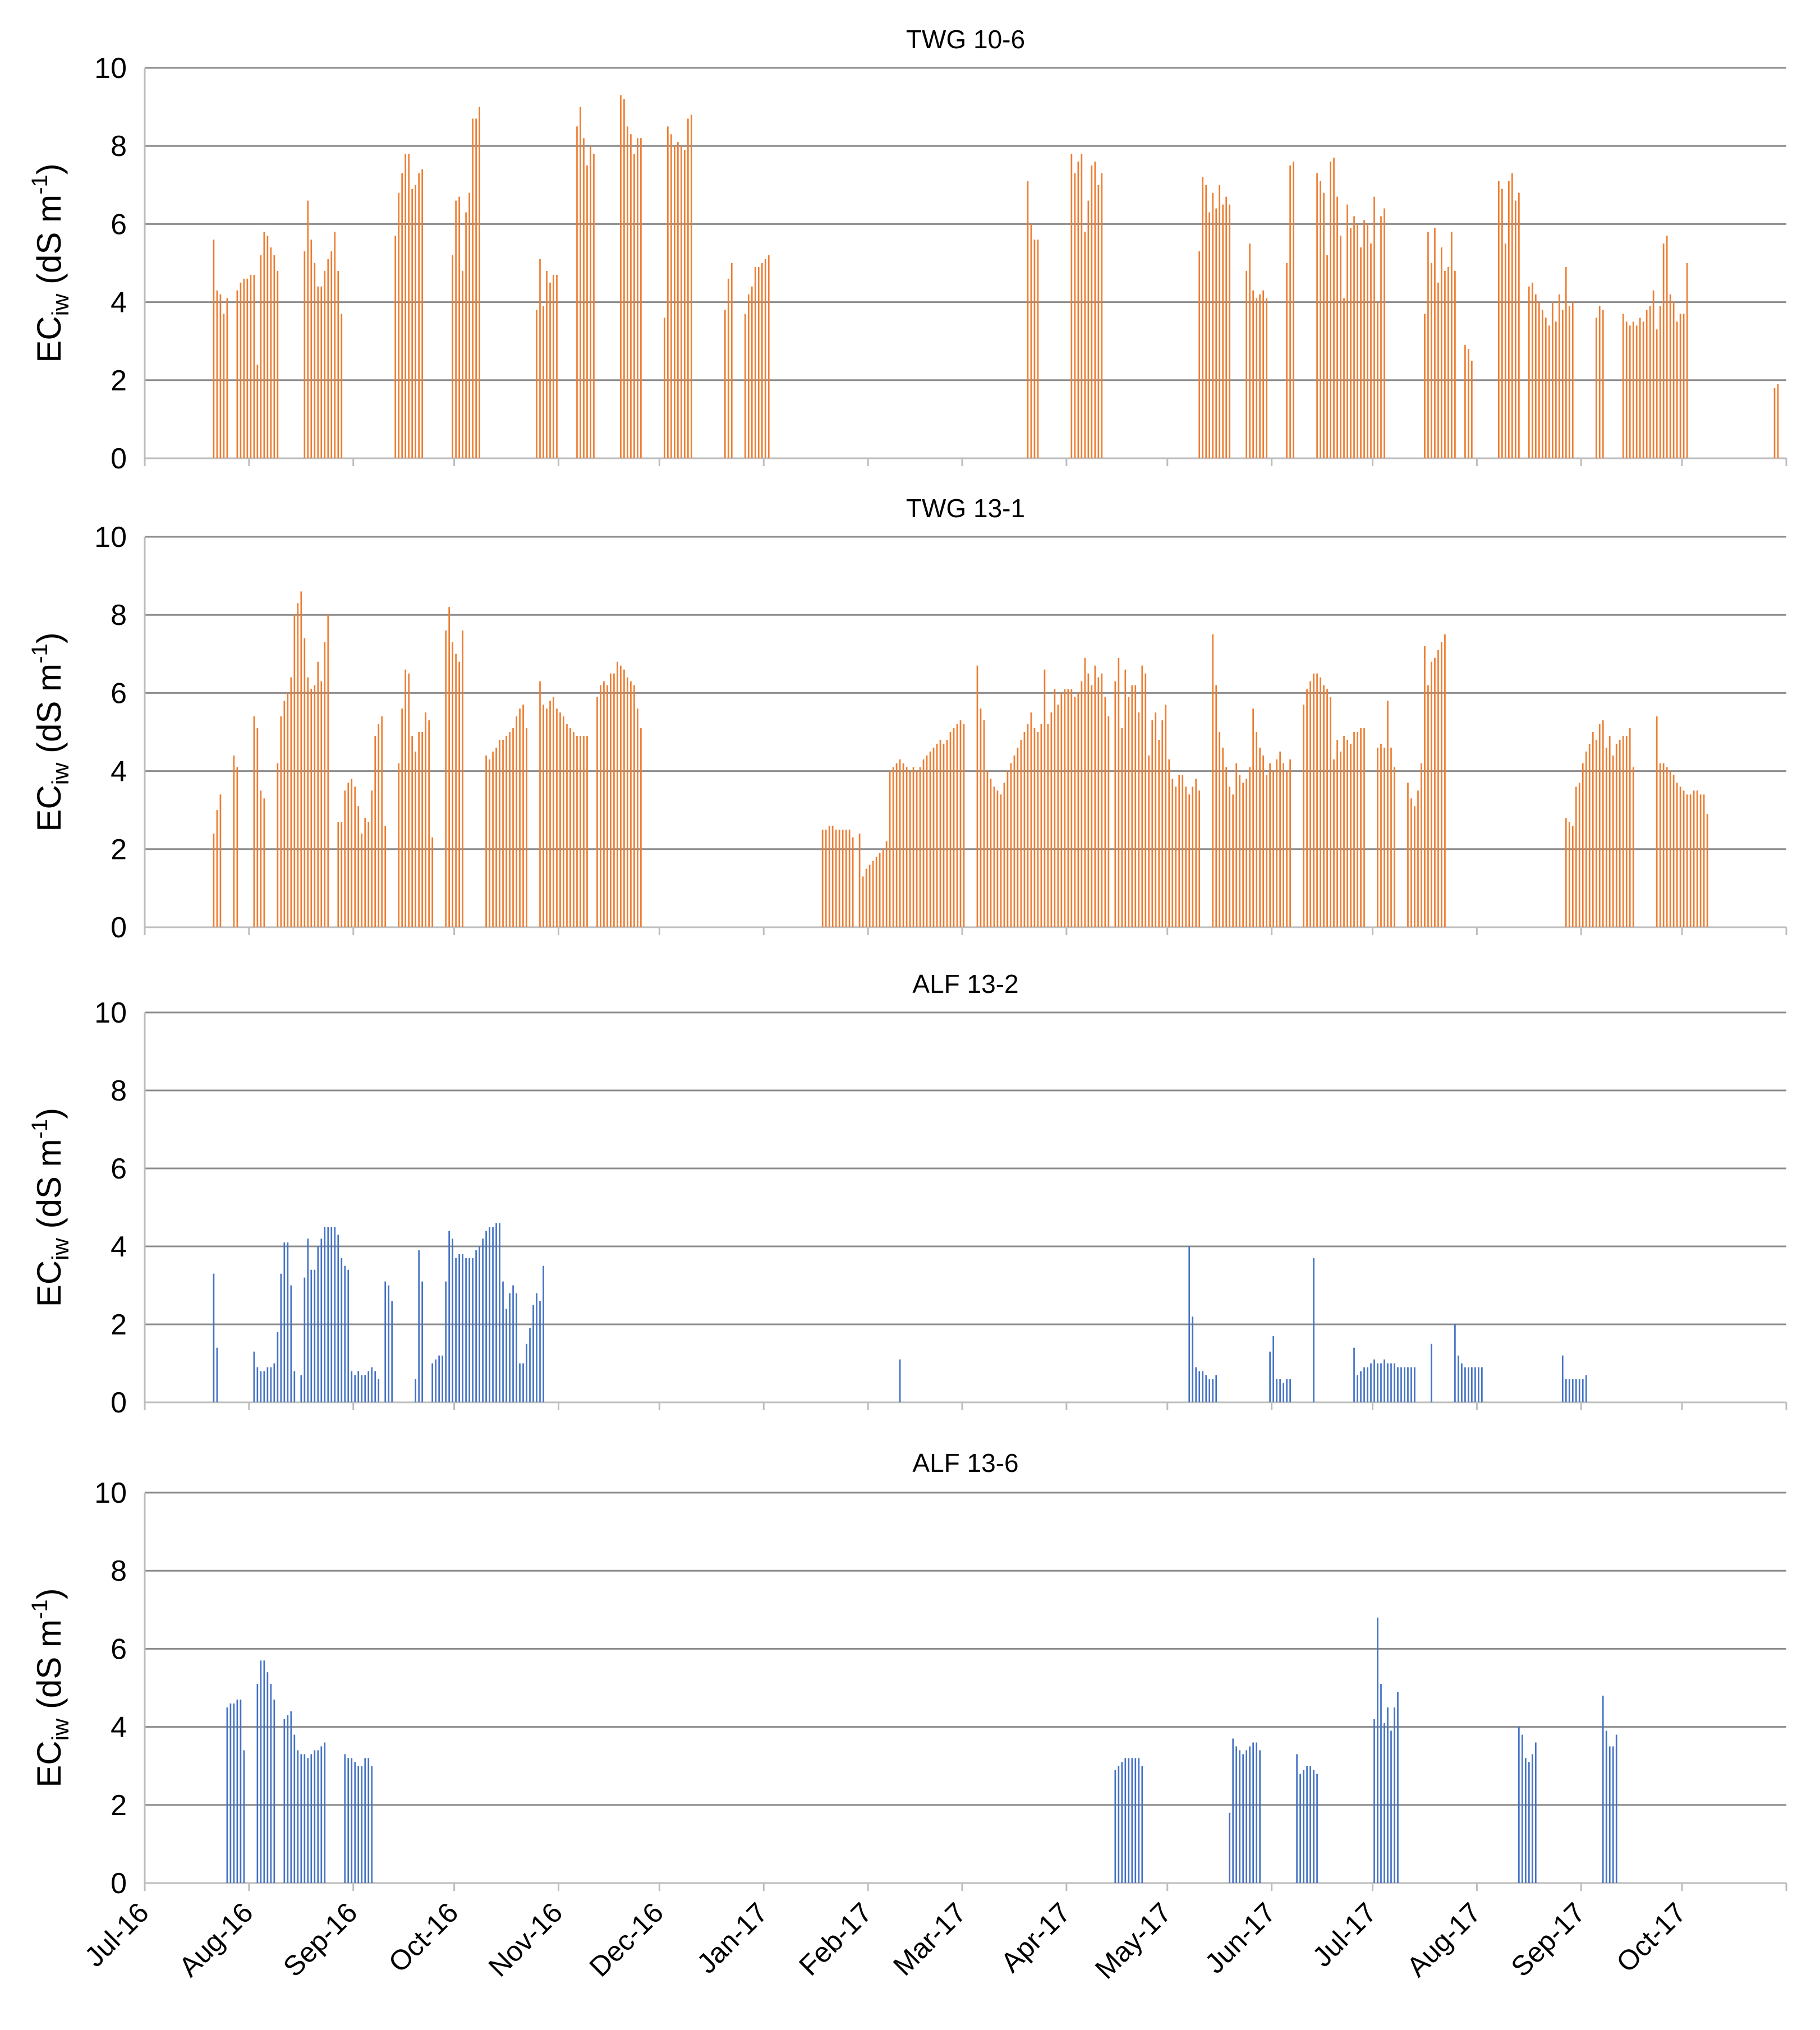  Describe the element at coordinates (836, 1939) in the screenshot. I see `x-tick-label: Feb-17` at that location.